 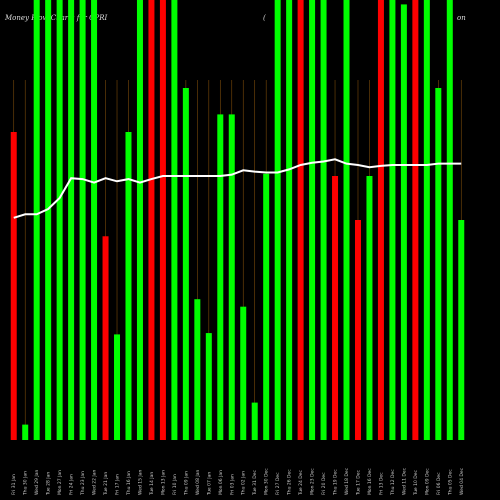 What do you see at coordinates (381, 483) in the screenshot?
I see `x-tick-label: Fri 13 Dec` at bounding box center [381, 483].